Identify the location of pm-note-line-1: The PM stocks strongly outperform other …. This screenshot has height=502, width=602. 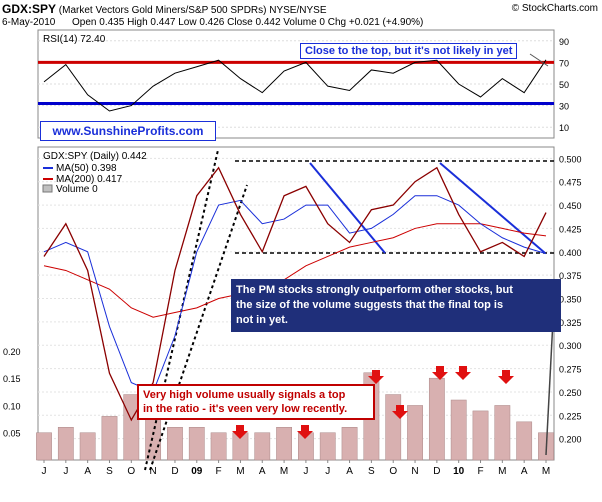
(374, 290).